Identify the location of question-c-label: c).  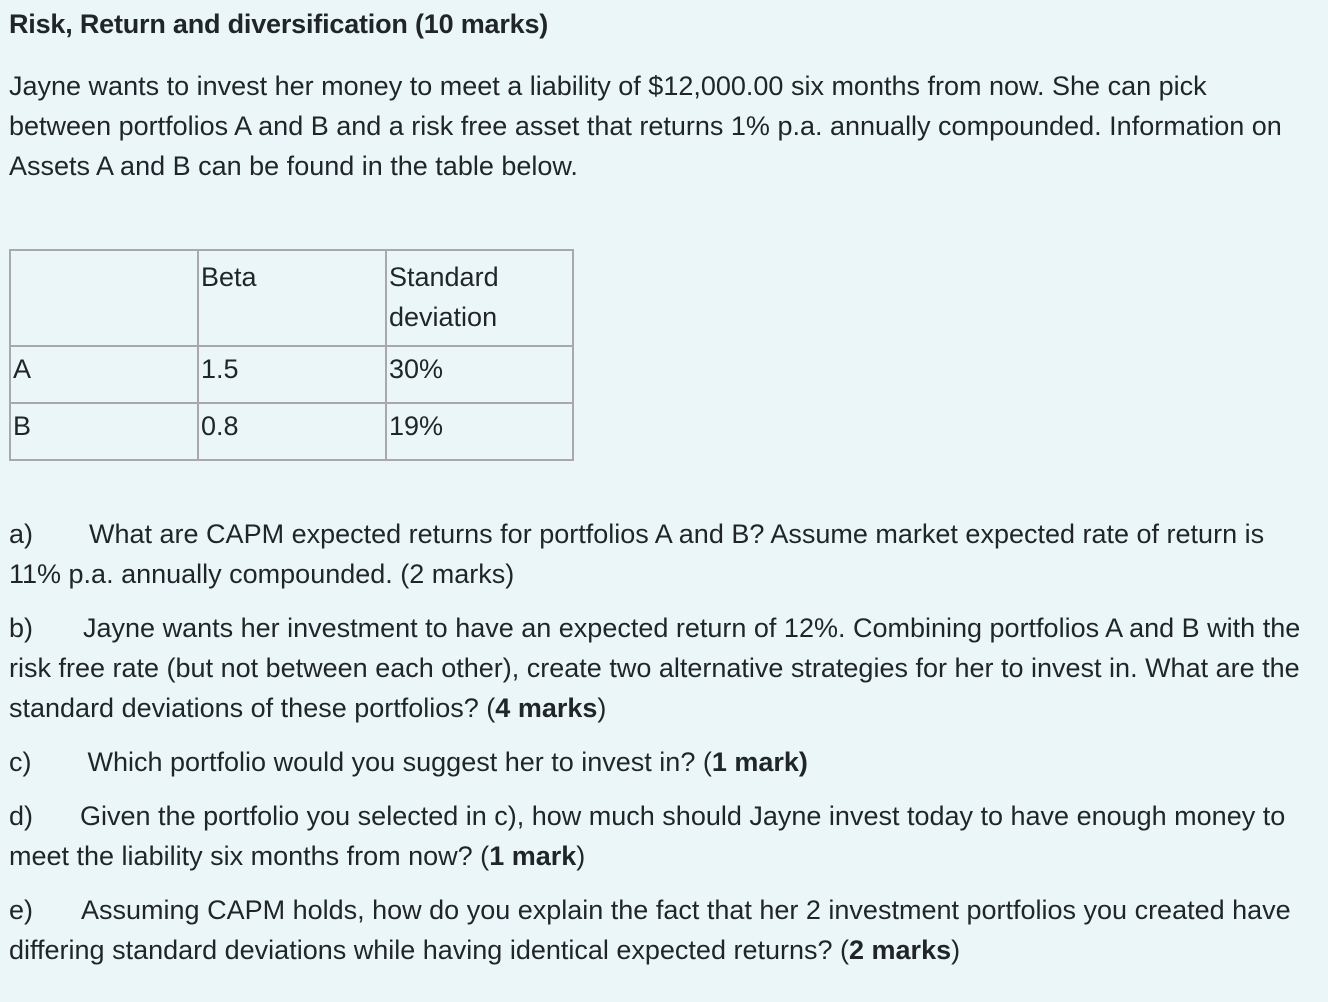
(20, 762).